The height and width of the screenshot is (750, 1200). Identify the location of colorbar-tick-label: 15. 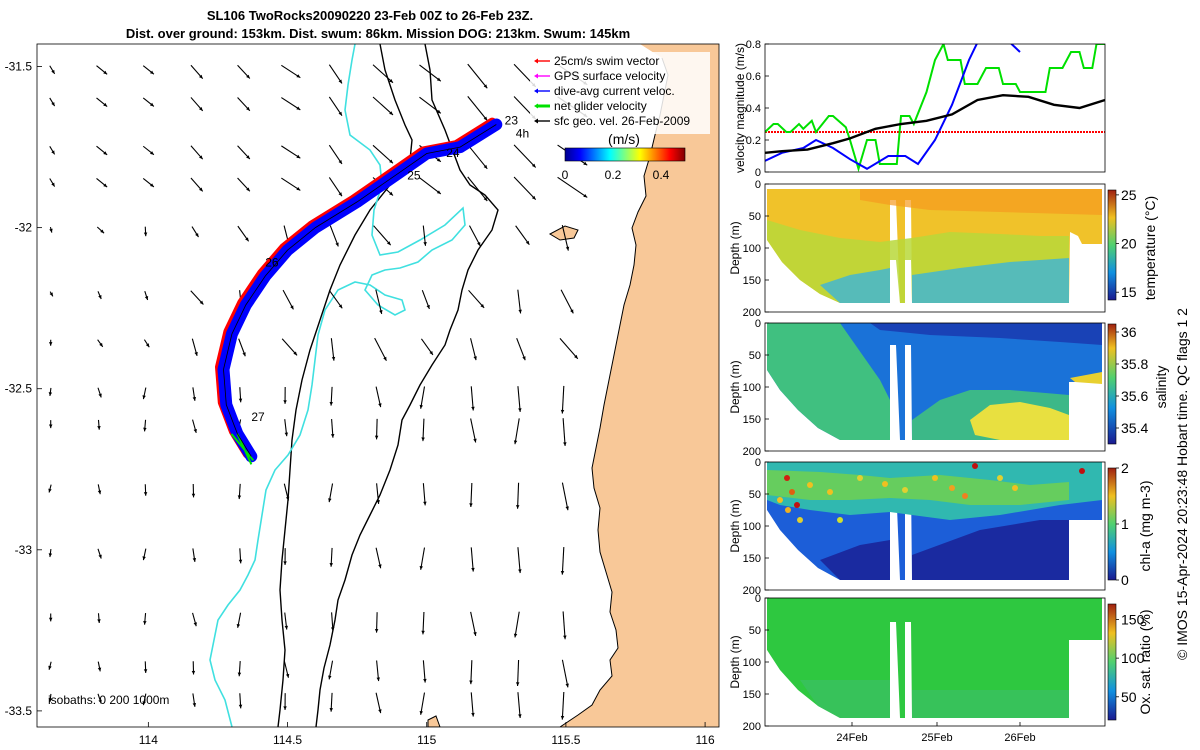
(1129, 292).